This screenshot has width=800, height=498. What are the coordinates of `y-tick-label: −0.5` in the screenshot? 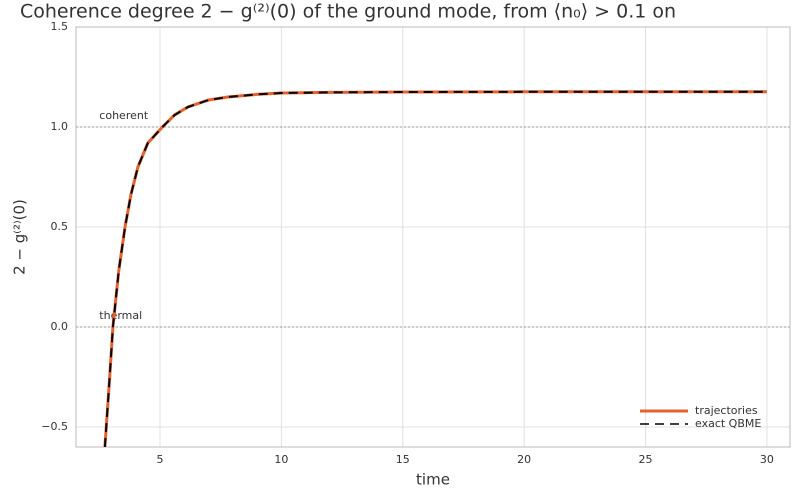 It's located at (54, 426).